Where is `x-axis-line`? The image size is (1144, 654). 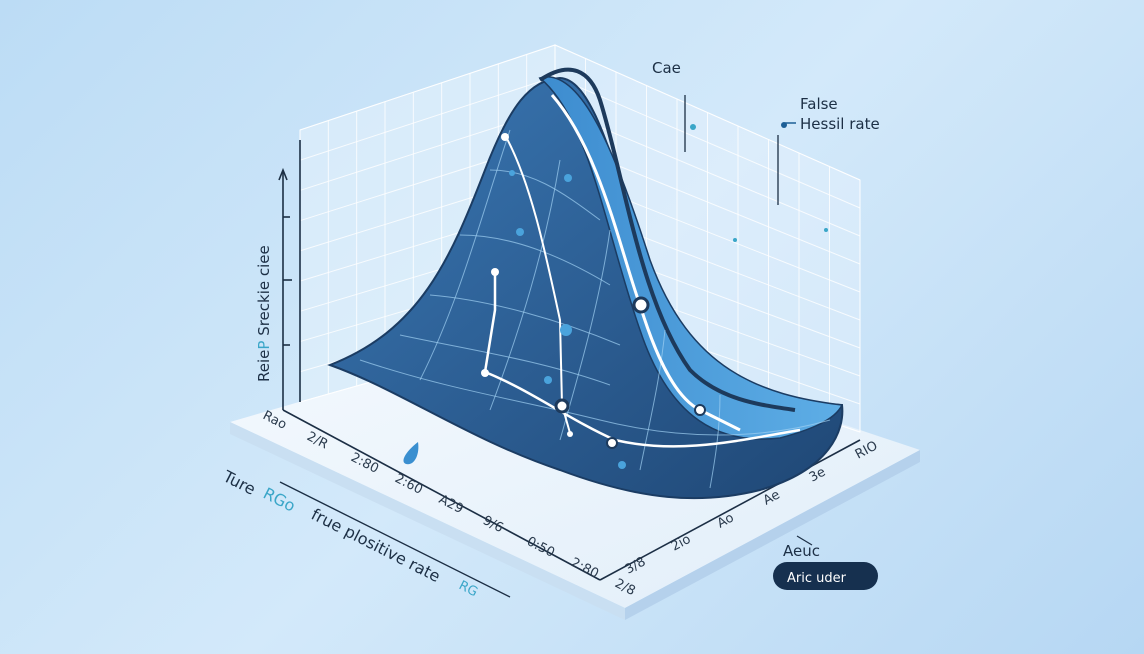 x-axis-line is located at coordinates (441, 495).